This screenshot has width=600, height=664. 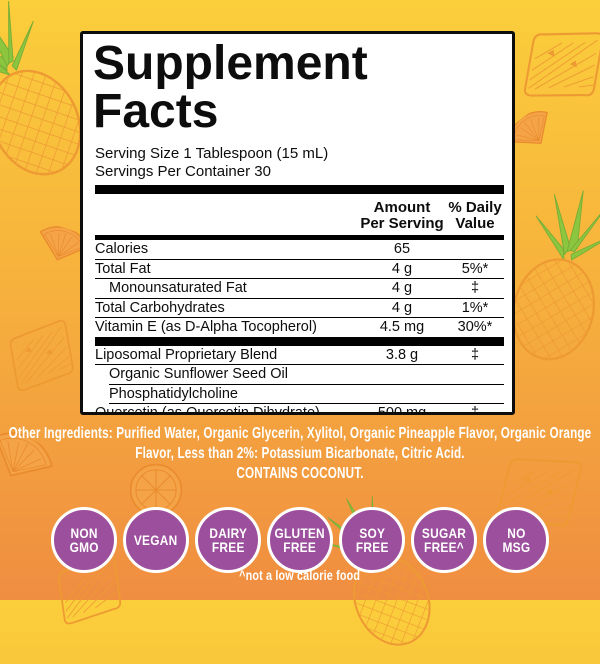 What do you see at coordinates (299, 289) in the screenshot?
I see `table-row: Monounsaturated Fat 4 g ‡` at bounding box center [299, 289].